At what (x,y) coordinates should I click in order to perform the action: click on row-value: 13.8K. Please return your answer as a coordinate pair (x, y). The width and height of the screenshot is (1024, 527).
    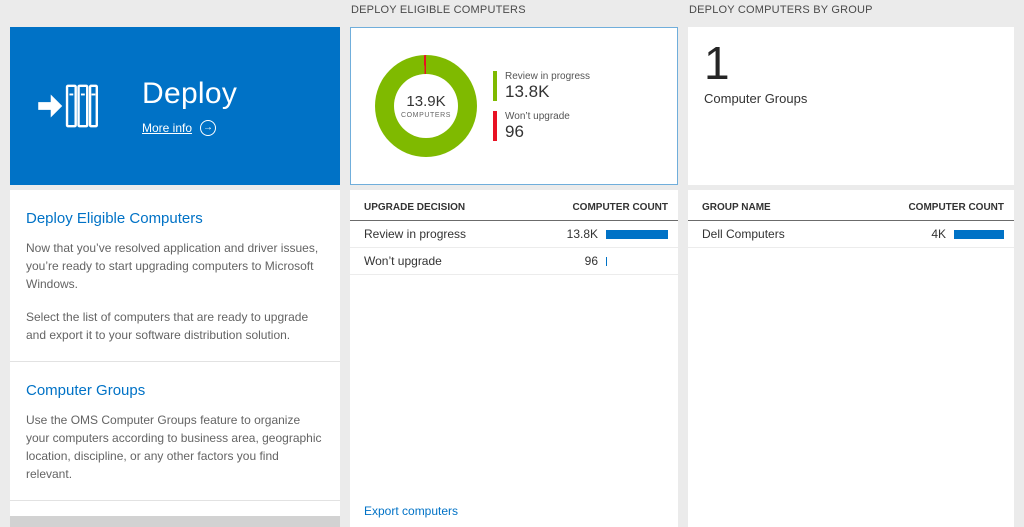
    Looking at the image, I should click on (582, 234).